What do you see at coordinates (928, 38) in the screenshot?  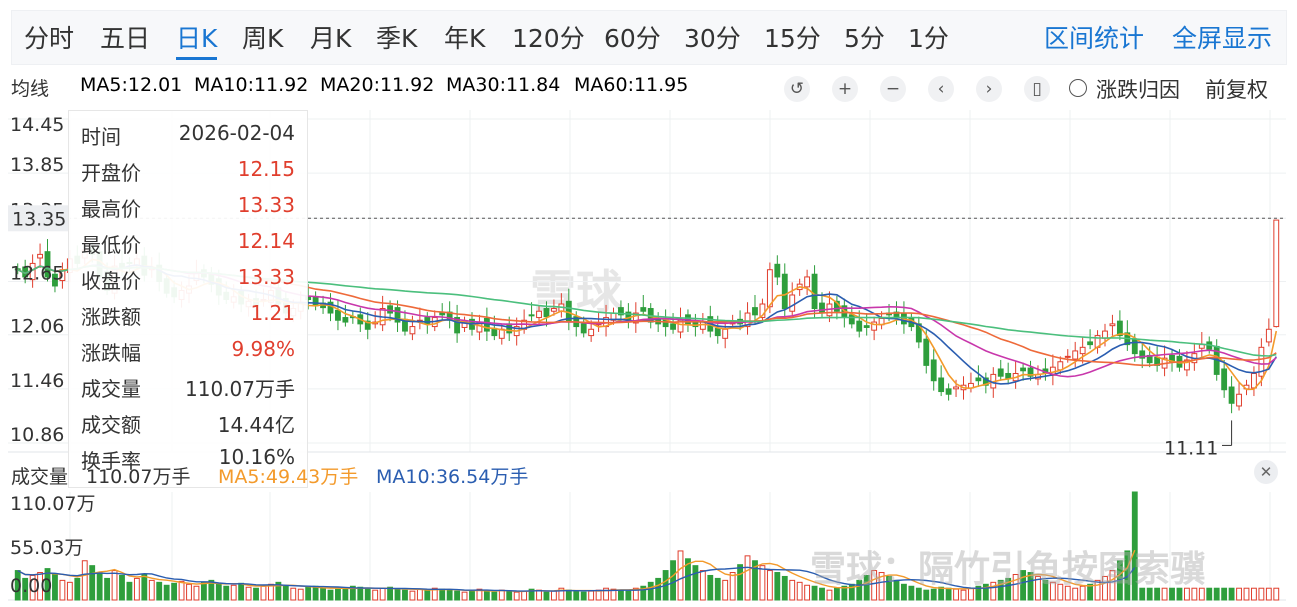 I see `tab-12: 1分` at bounding box center [928, 38].